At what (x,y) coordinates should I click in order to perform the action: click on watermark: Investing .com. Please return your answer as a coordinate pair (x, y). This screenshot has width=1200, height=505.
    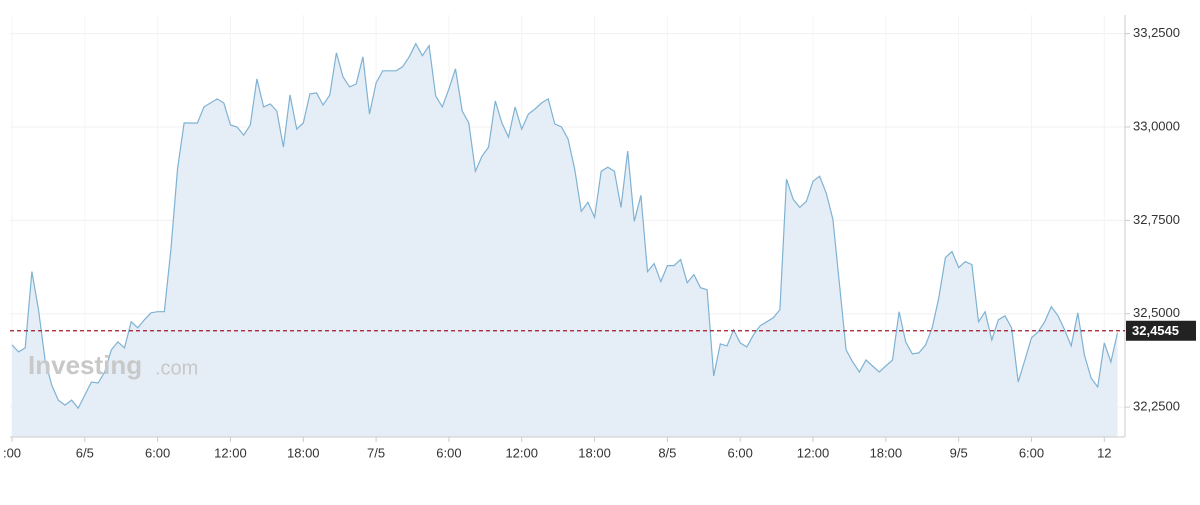
    Looking at the image, I should click on (113, 365).